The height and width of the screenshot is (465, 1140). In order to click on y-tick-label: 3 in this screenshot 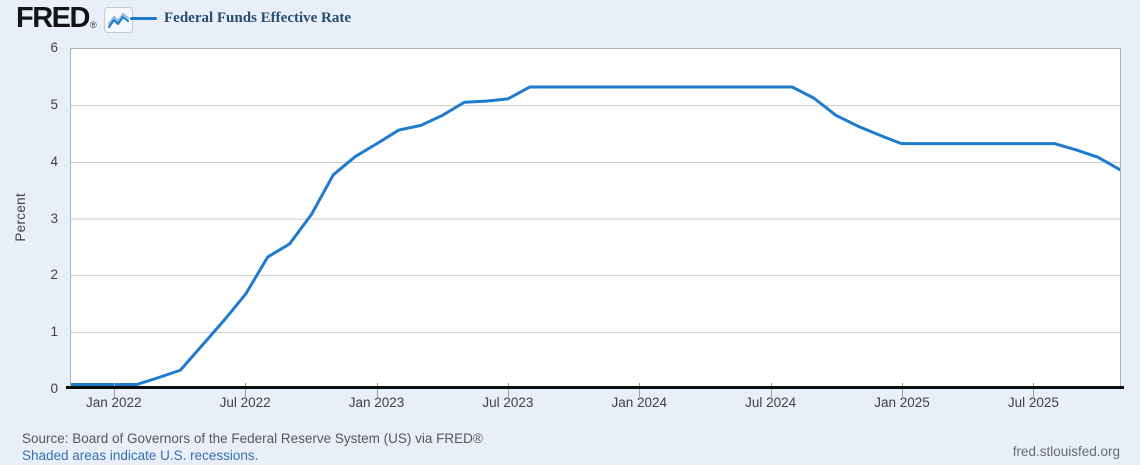, I will do `click(54, 218)`.